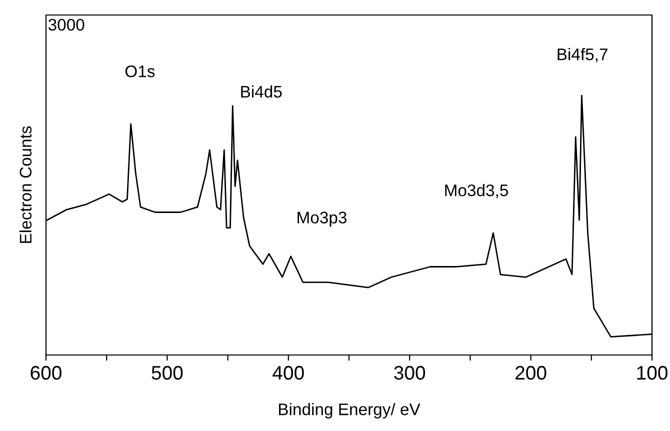  Describe the element at coordinates (476, 191) in the screenshot. I see `annotation: Mo3d3,5` at that location.